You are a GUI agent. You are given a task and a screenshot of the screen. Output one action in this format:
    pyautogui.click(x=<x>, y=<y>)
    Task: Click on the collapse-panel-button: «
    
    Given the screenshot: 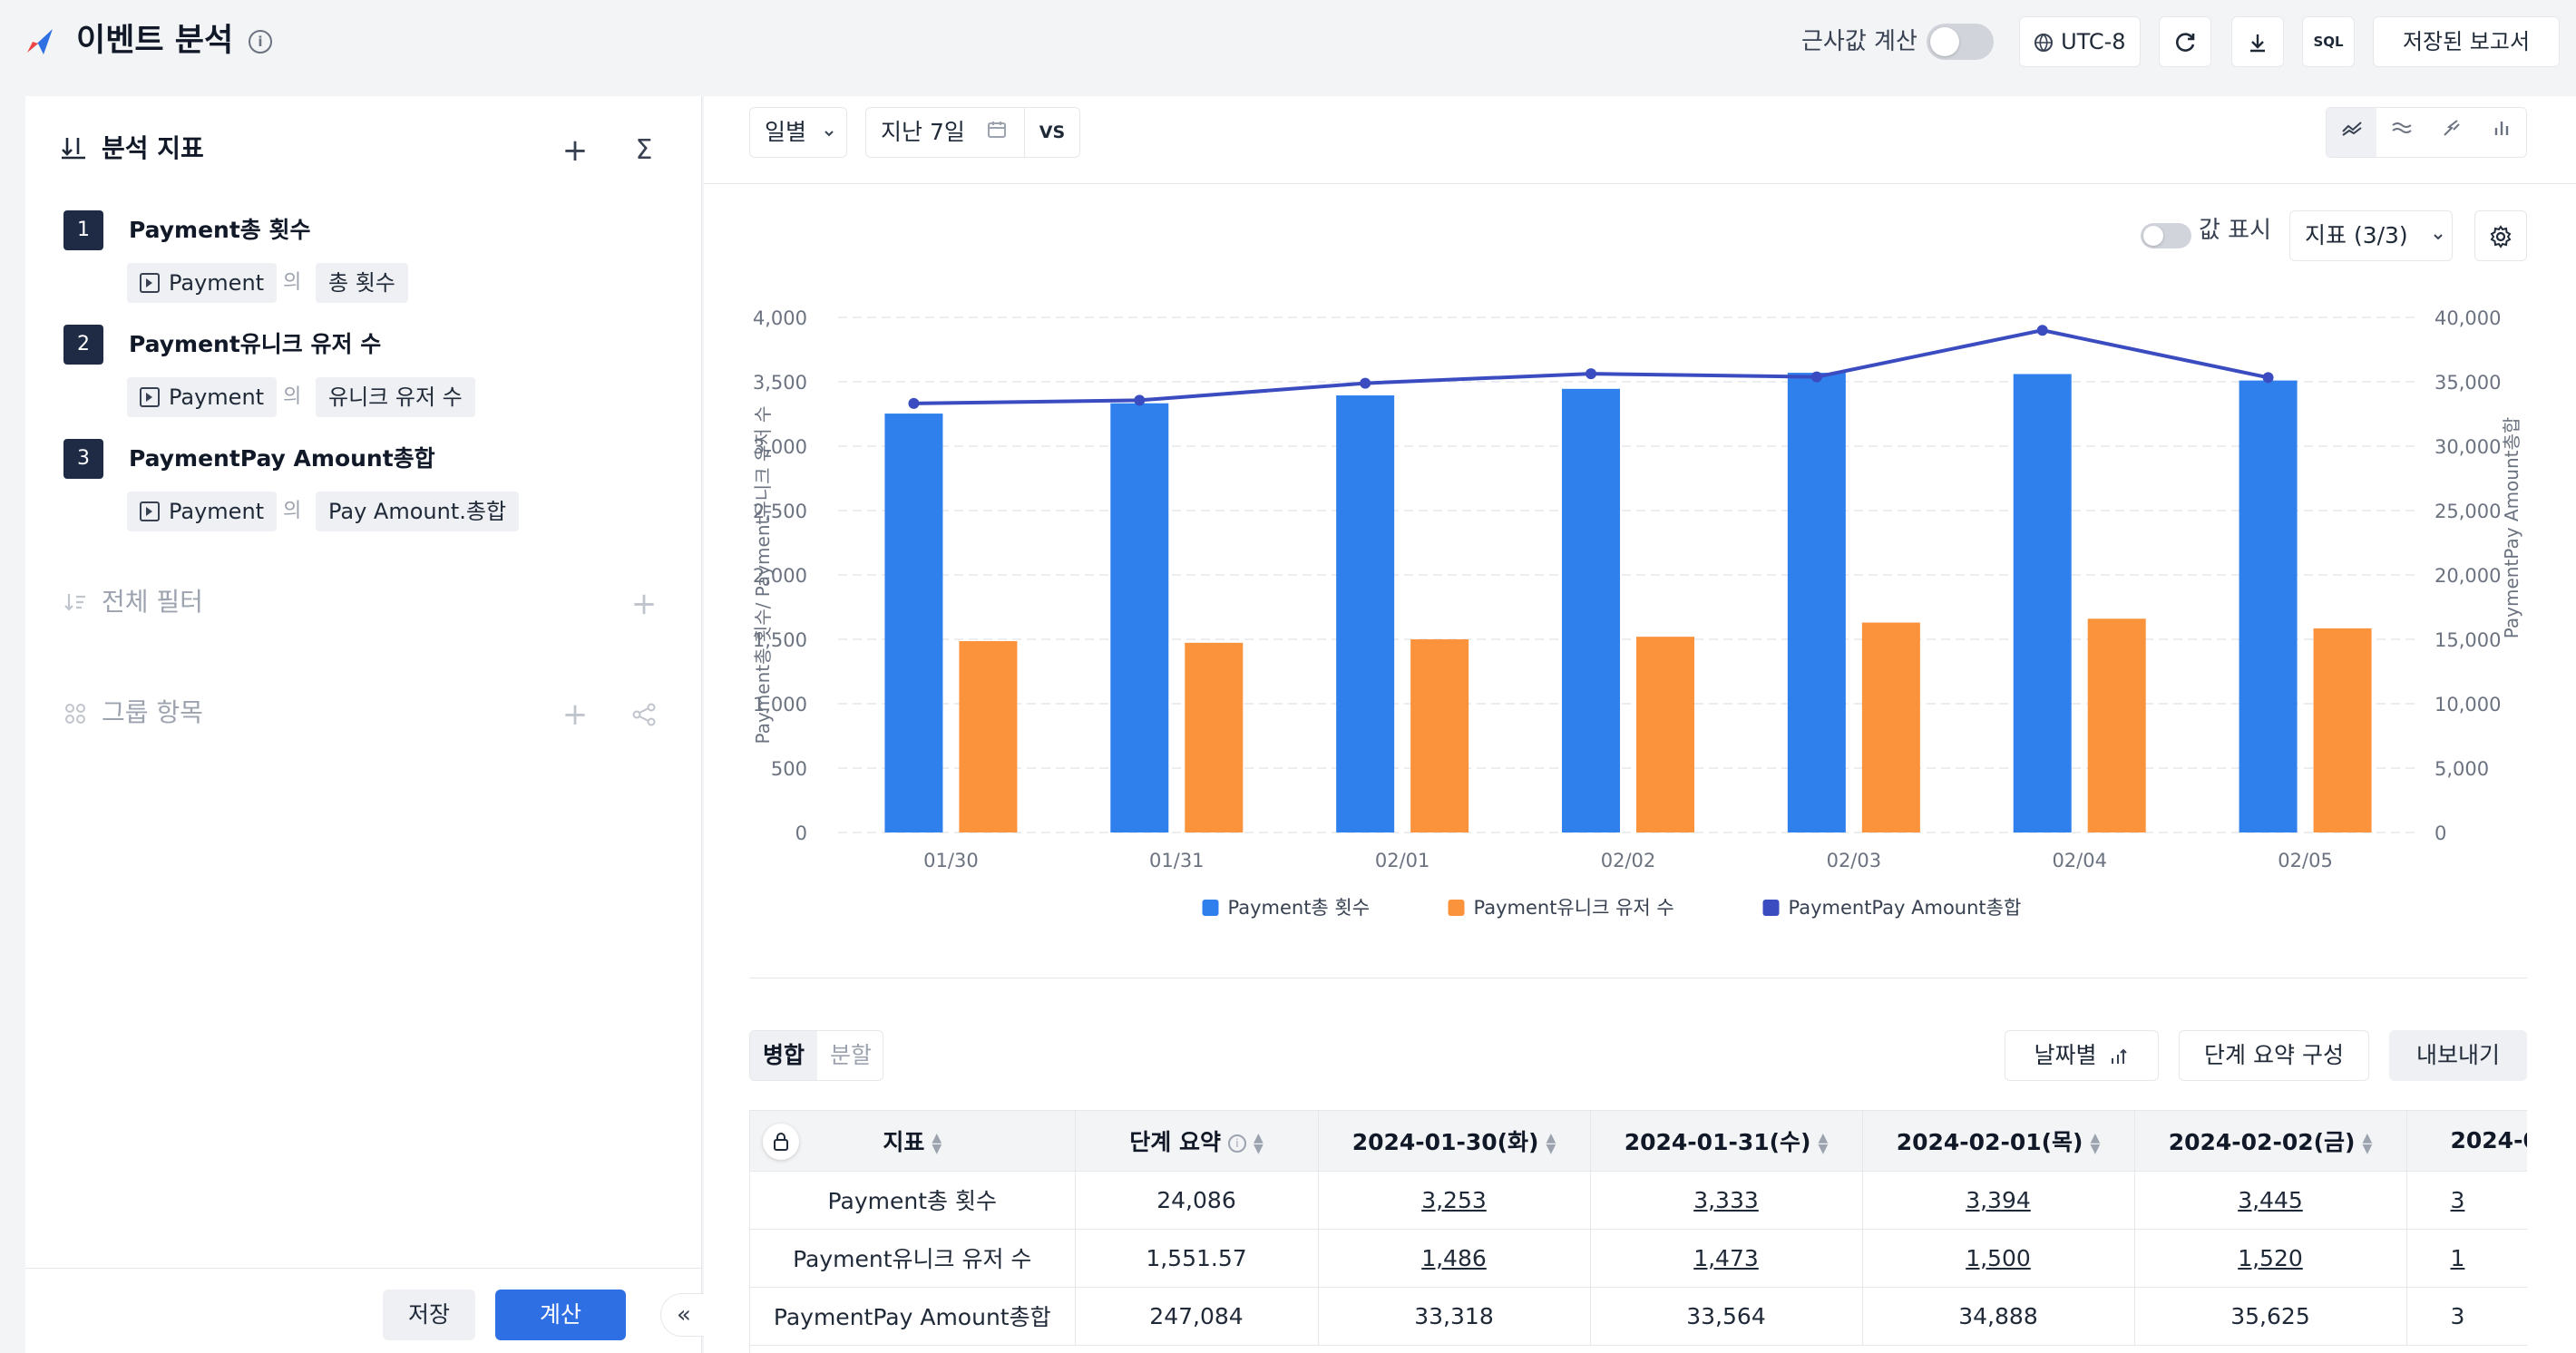 What is the action you would take?
    pyautogui.click(x=683, y=1315)
    